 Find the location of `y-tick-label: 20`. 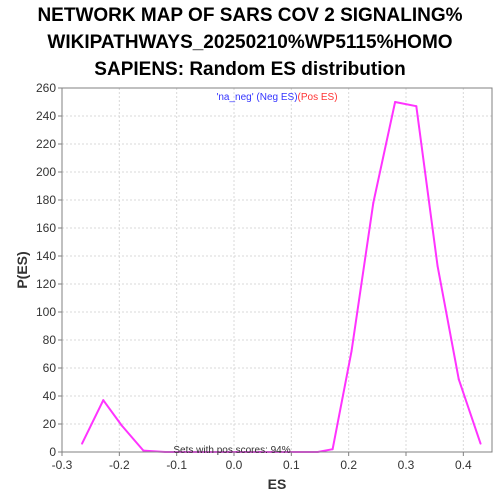

y-tick-label: 20 is located at coordinates (50, 424).